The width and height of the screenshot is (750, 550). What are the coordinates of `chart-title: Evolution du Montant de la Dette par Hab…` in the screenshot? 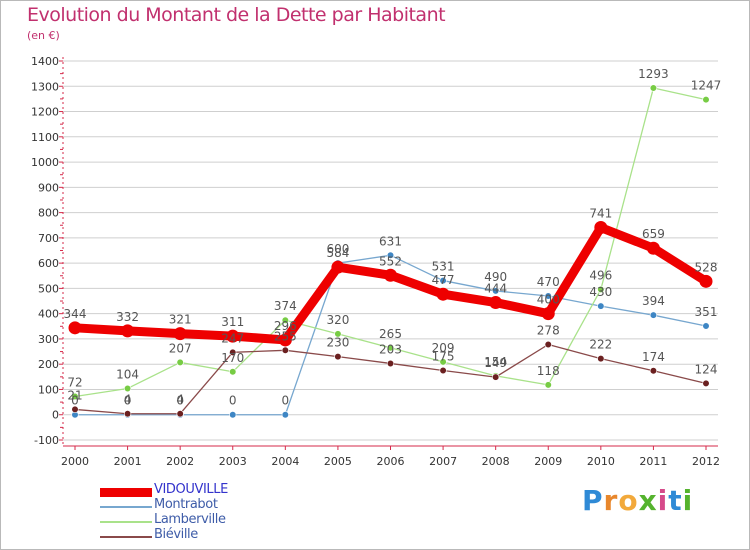 It's located at (236, 15).